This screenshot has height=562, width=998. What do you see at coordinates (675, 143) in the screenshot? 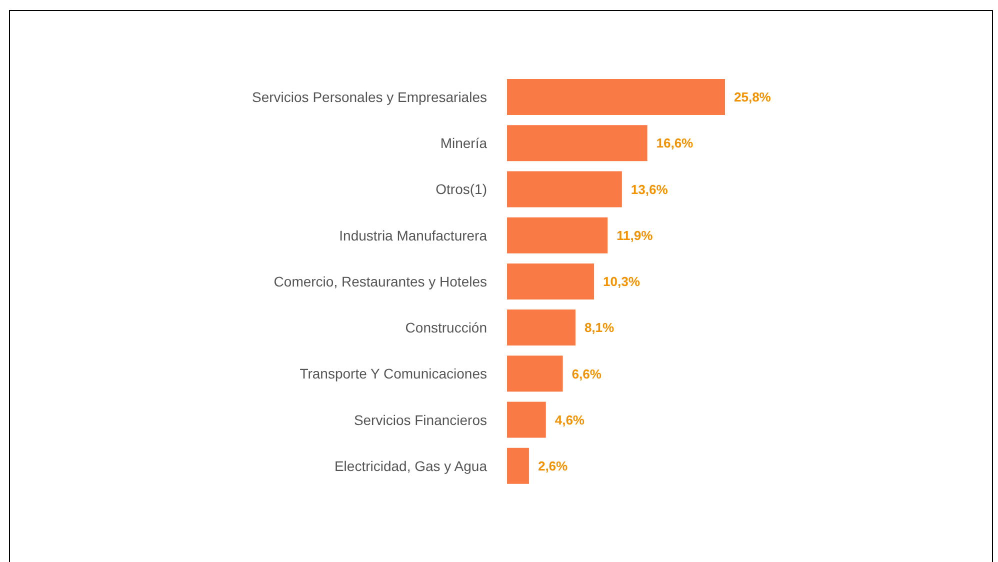
I see `data-label: 16,6%` at bounding box center [675, 143].